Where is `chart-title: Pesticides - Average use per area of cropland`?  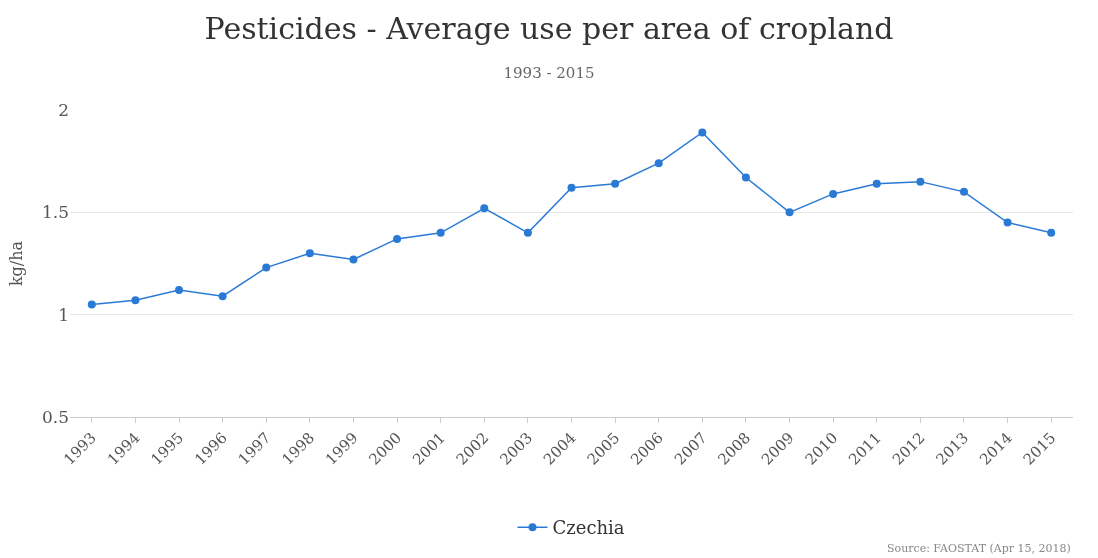
chart-title: Pesticides - Average use per area of cropland is located at coordinates (549, 29).